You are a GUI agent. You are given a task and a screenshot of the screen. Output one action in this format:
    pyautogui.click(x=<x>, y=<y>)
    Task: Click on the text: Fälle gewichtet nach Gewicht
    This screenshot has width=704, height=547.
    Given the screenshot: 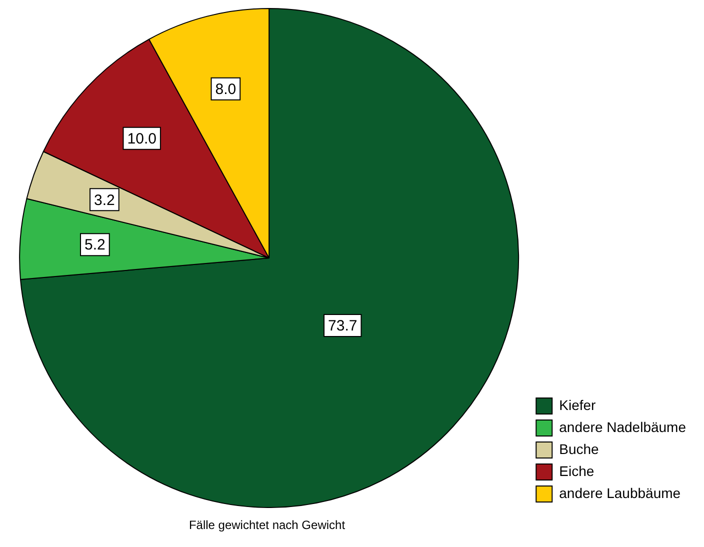 What is the action you would take?
    pyautogui.click(x=267, y=525)
    